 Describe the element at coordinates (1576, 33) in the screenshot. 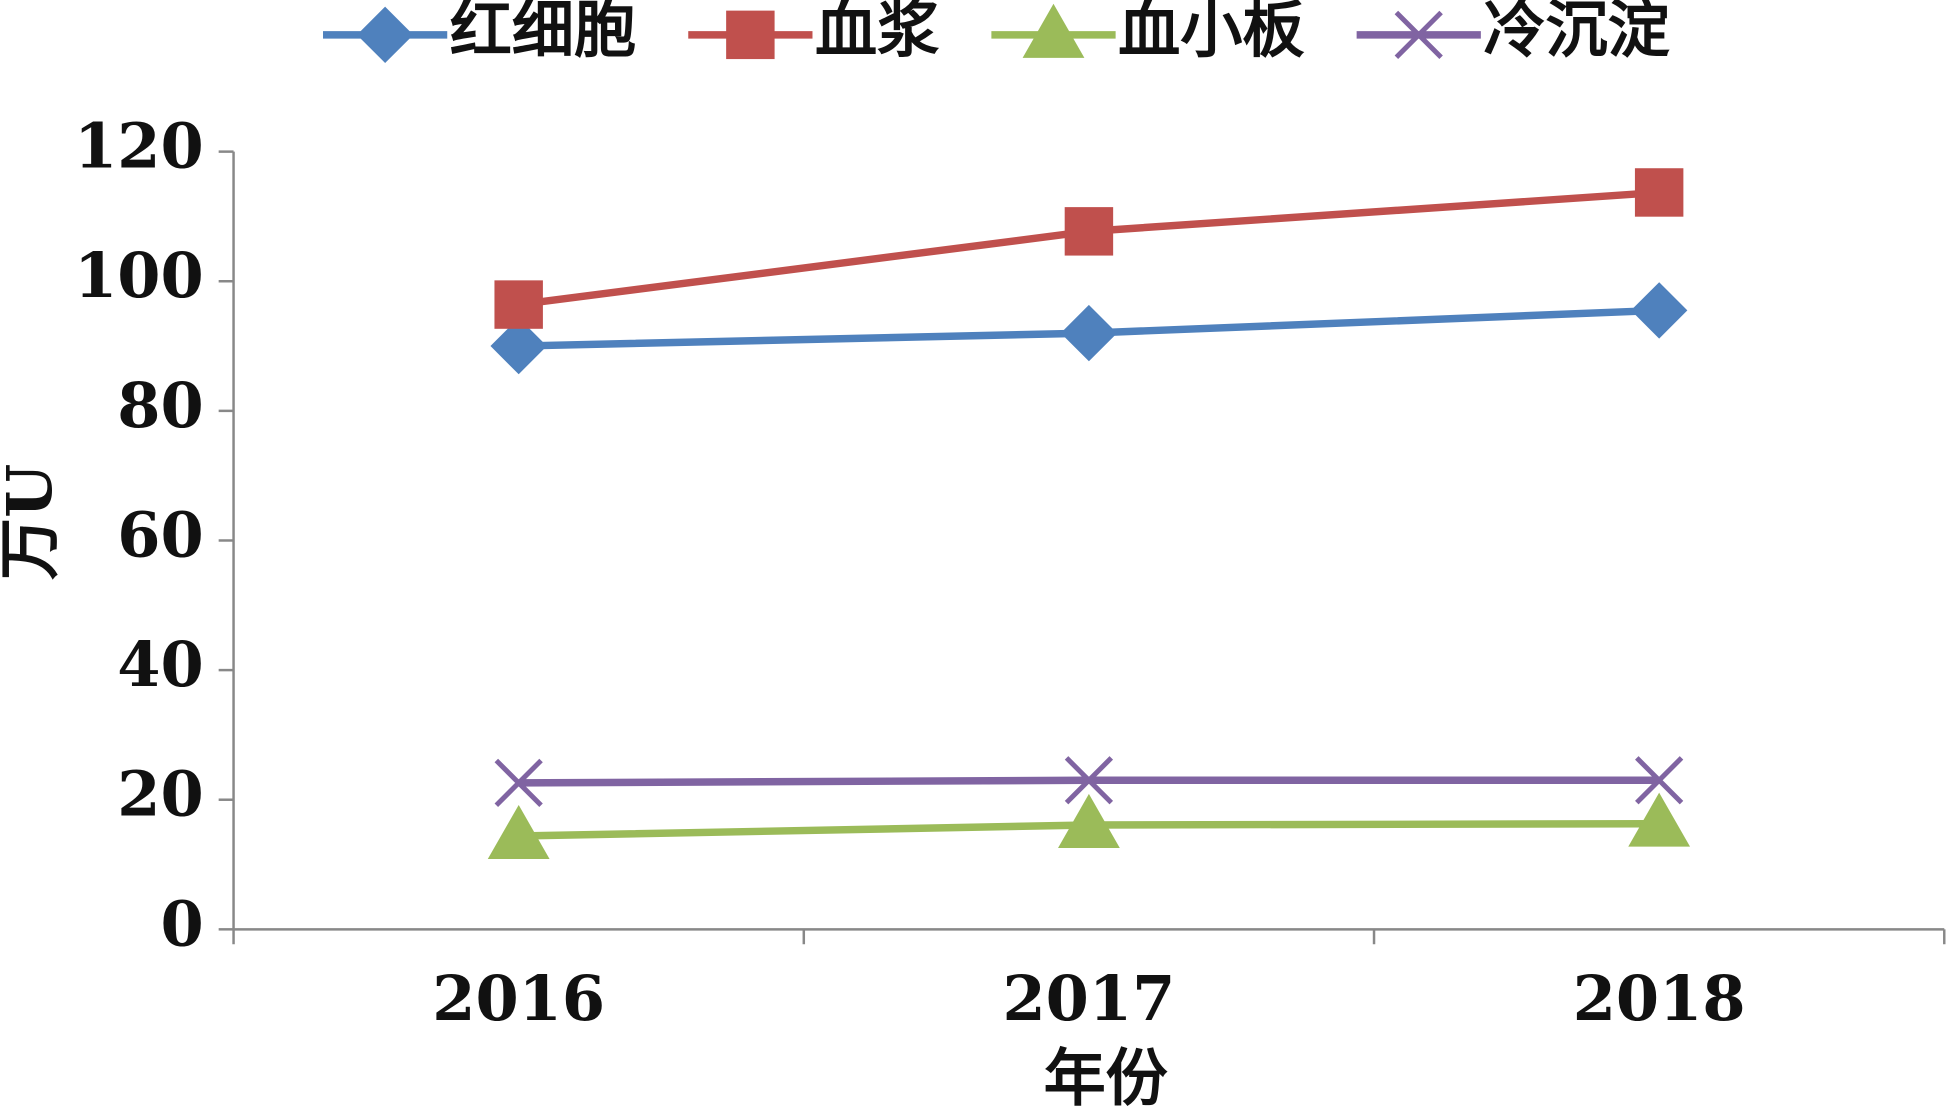

I see `legend-label: 冷沉淀` at that location.